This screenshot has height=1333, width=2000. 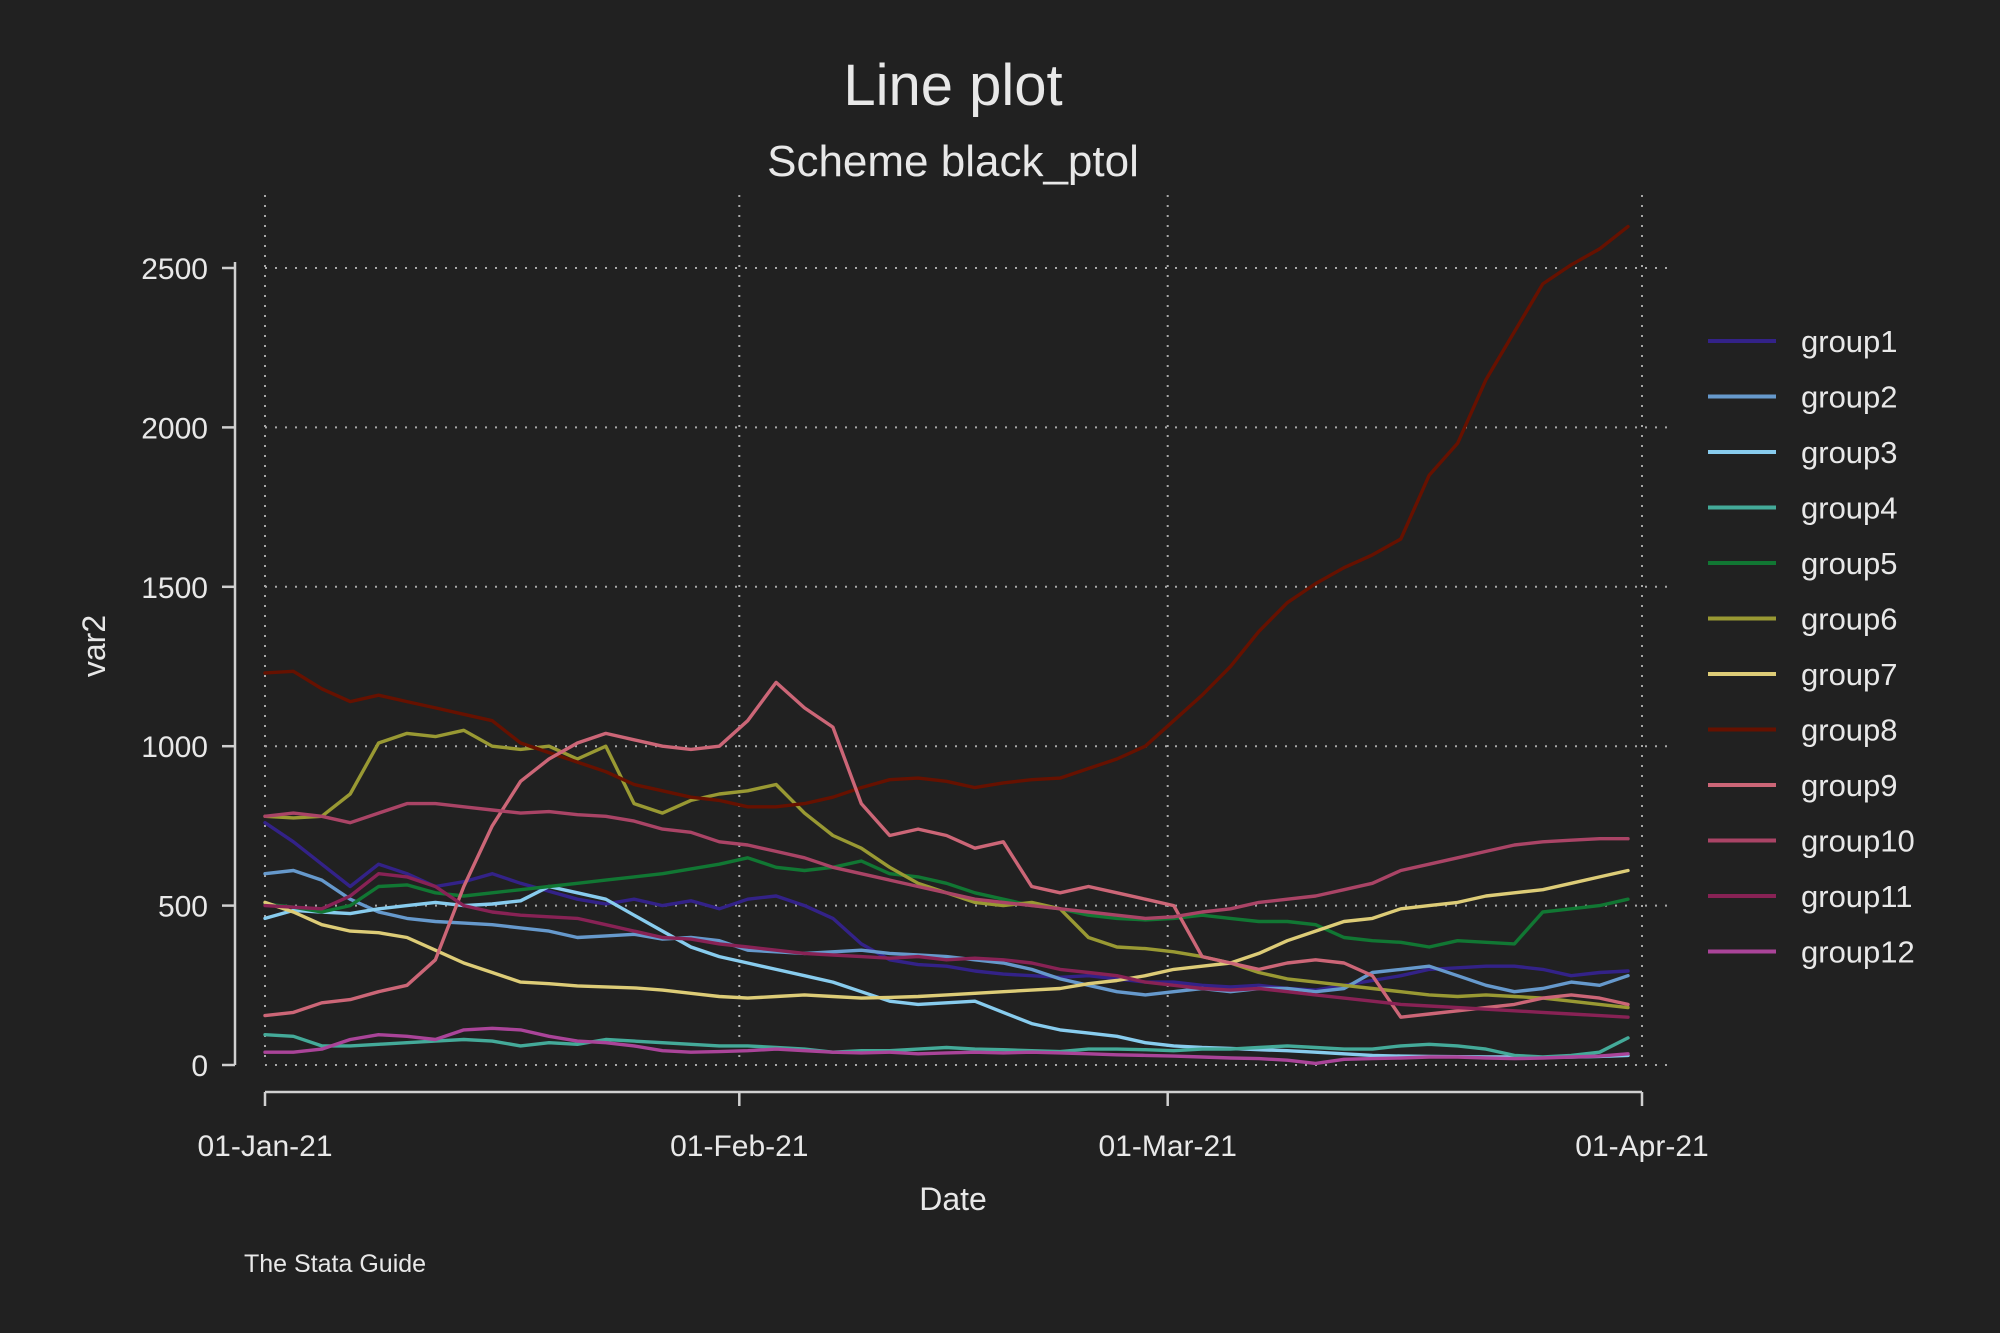 I want to click on series-line-group10, so click(x=946, y=861).